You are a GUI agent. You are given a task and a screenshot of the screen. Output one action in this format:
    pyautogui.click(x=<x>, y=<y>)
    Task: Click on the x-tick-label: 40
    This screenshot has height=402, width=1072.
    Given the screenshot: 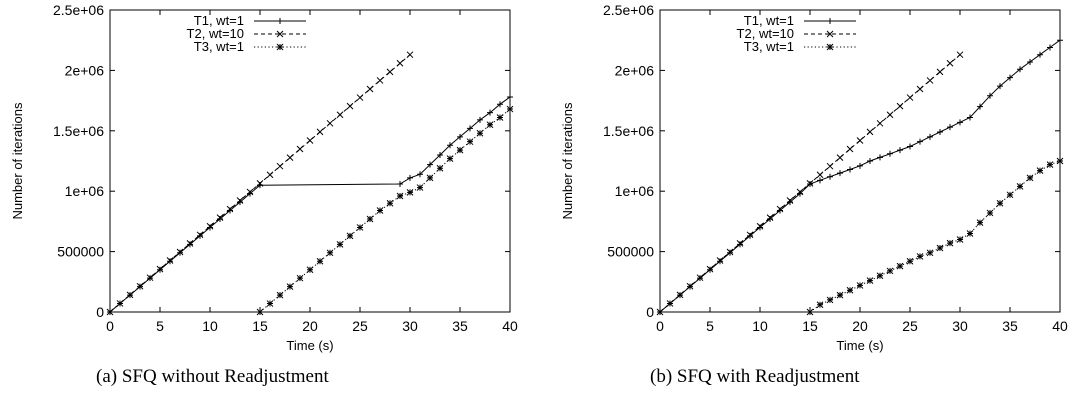 What is the action you would take?
    pyautogui.click(x=510, y=326)
    